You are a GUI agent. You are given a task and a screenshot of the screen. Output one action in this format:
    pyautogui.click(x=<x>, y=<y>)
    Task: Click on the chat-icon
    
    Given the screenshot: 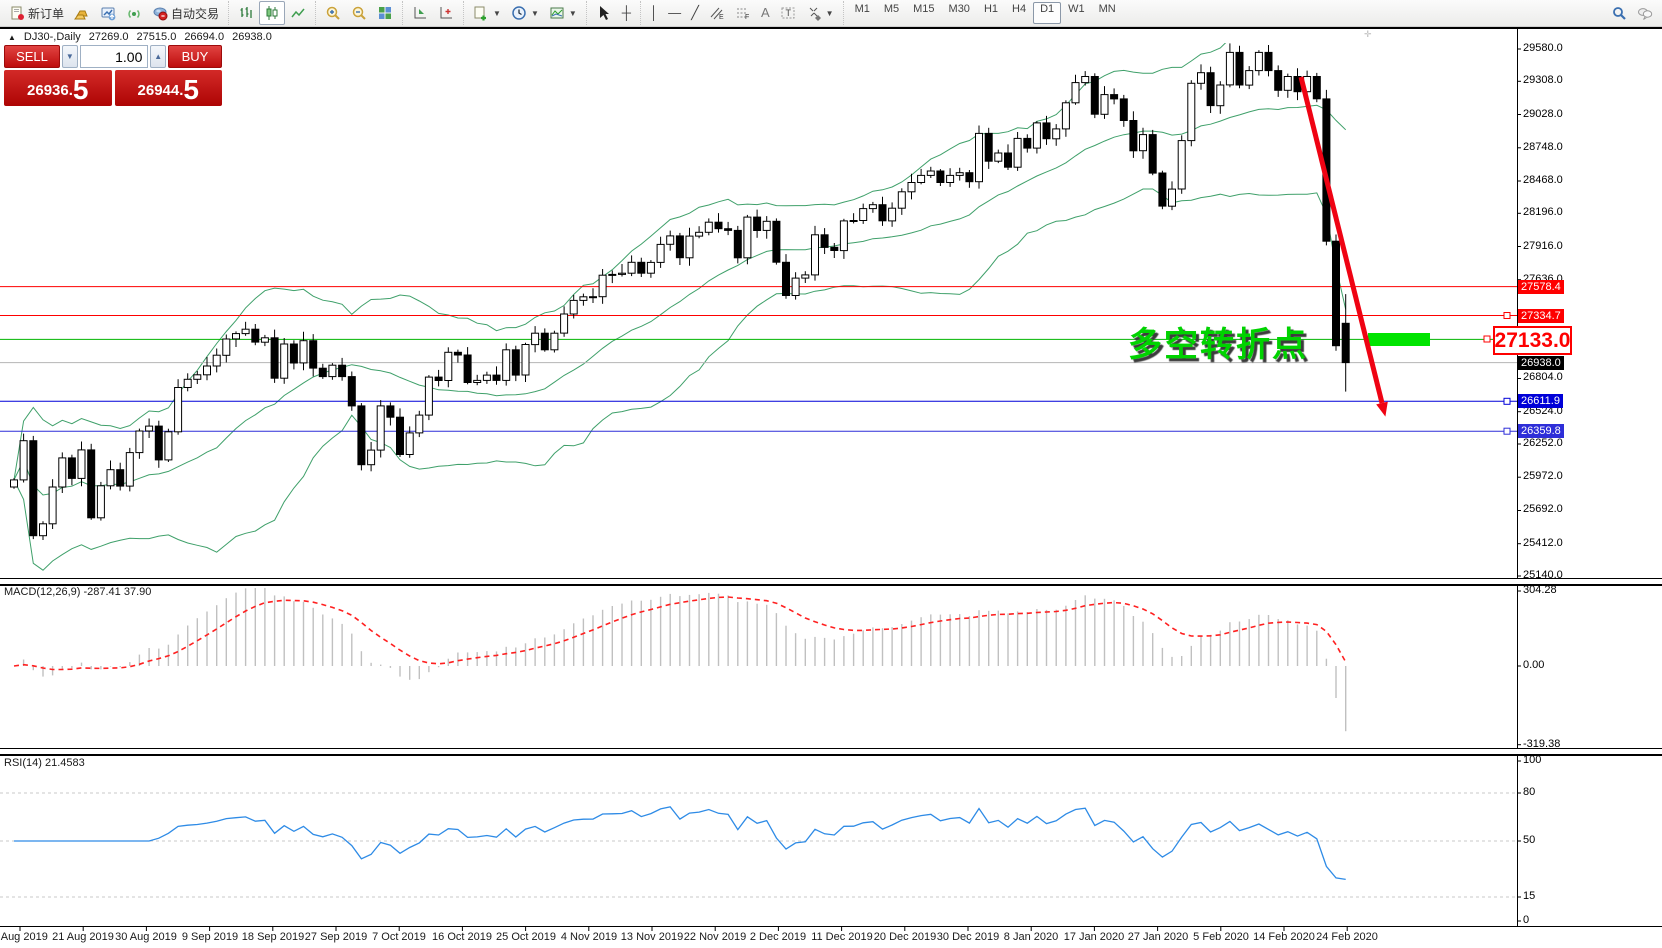 What is the action you would take?
    pyautogui.click(x=1645, y=13)
    